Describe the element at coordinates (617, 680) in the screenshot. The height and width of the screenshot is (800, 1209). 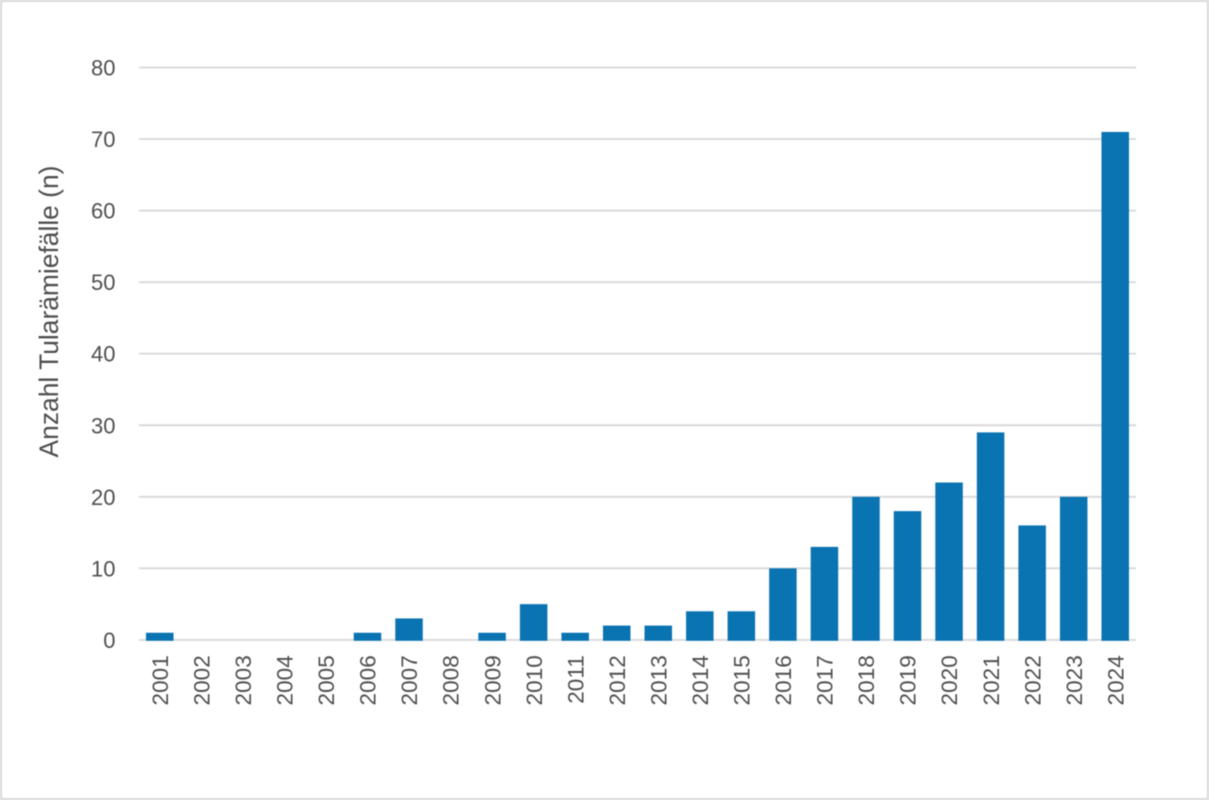
I see `svg-text: 2012` at that location.